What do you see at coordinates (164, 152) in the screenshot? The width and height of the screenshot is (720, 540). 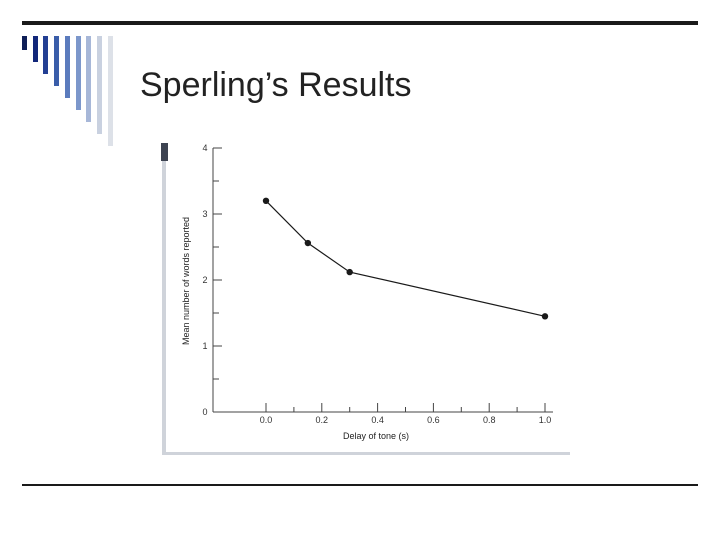 I see `figure-tab` at bounding box center [164, 152].